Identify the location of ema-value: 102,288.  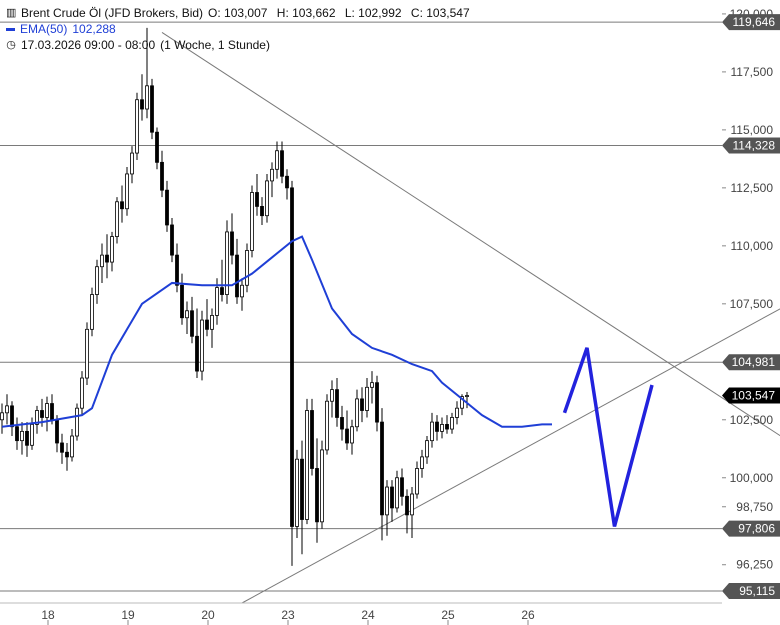
(94, 29).